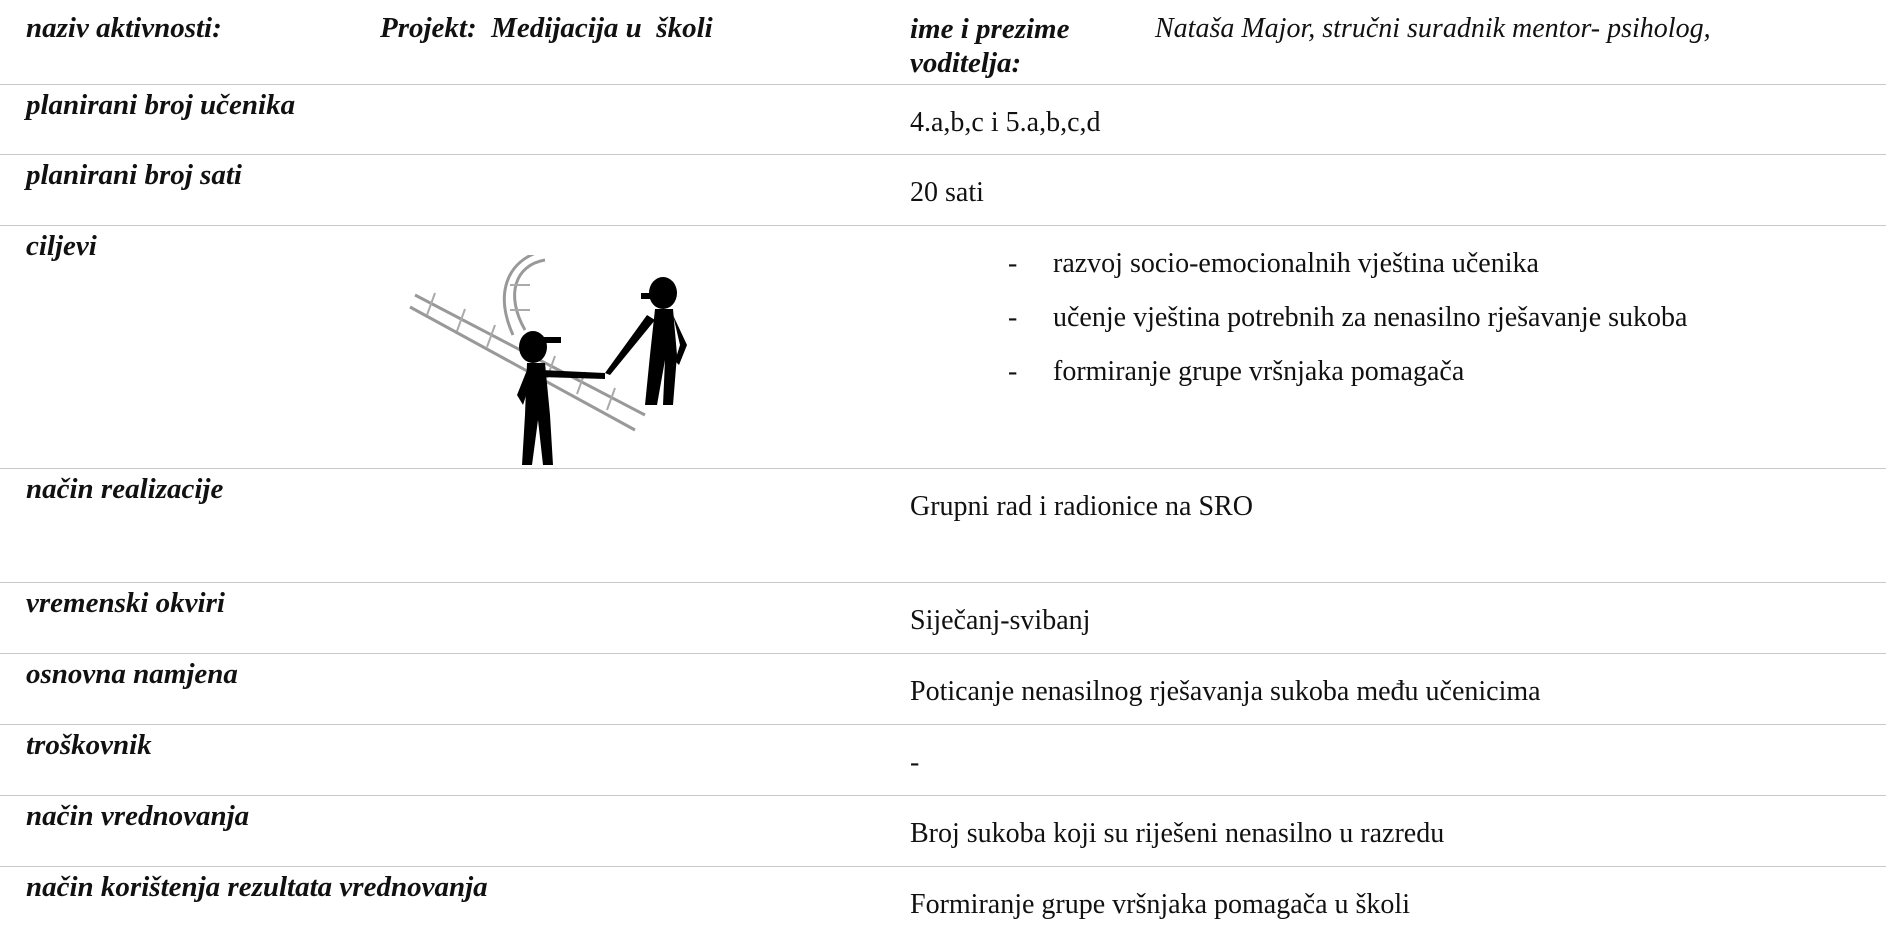  What do you see at coordinates (947, 192) in the screenshot?
I see `row-value: 20 sati` at bounding box center [947, 192].